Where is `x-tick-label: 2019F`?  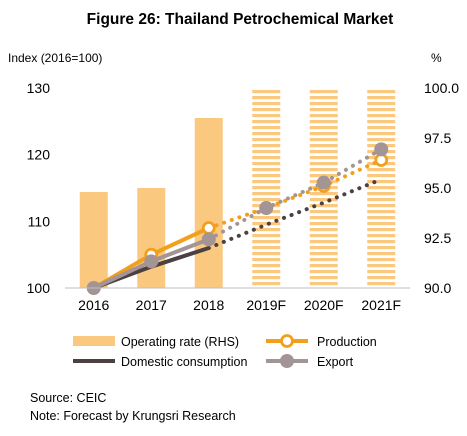
x-tick-label: 2019F is located at coordinates (266, 305).